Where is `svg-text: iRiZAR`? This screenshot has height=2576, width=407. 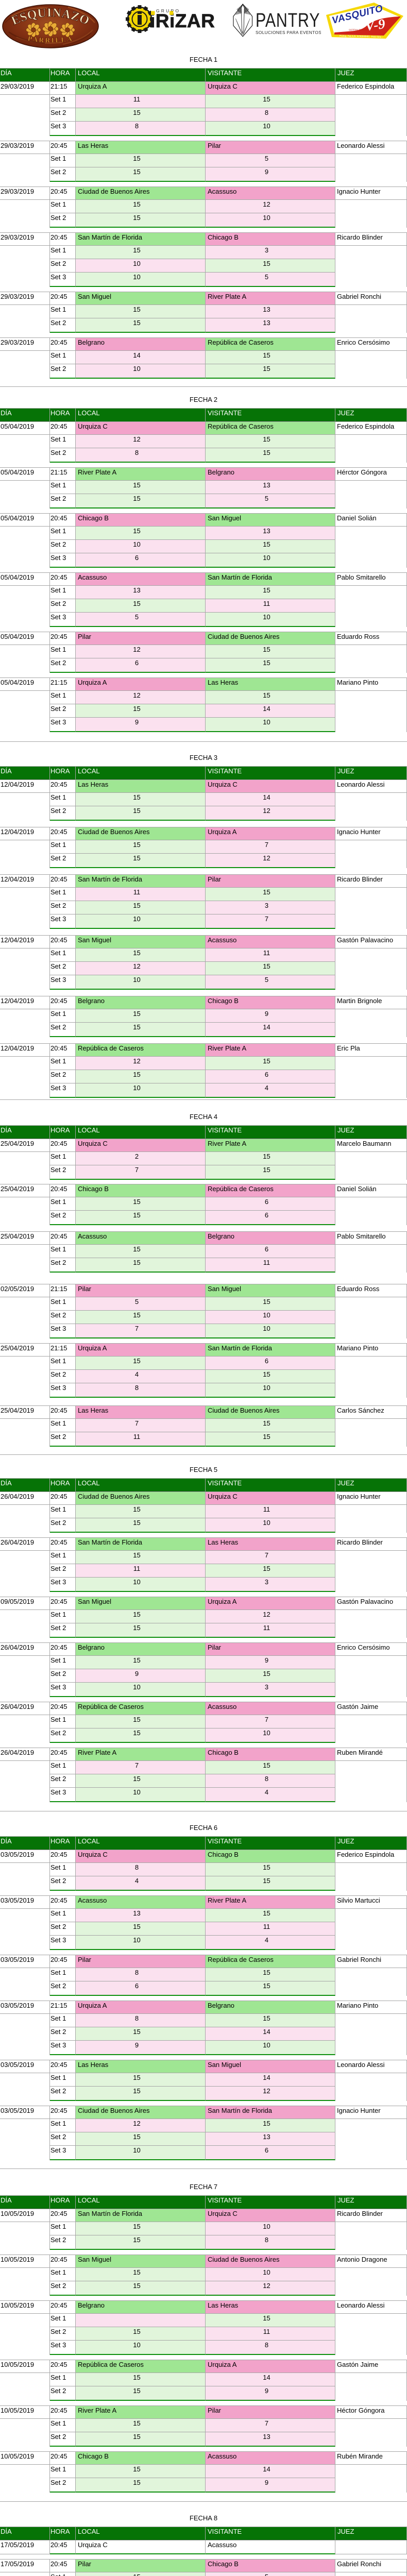 svg-text: iRiZAR is located at coordinates (182, 20).